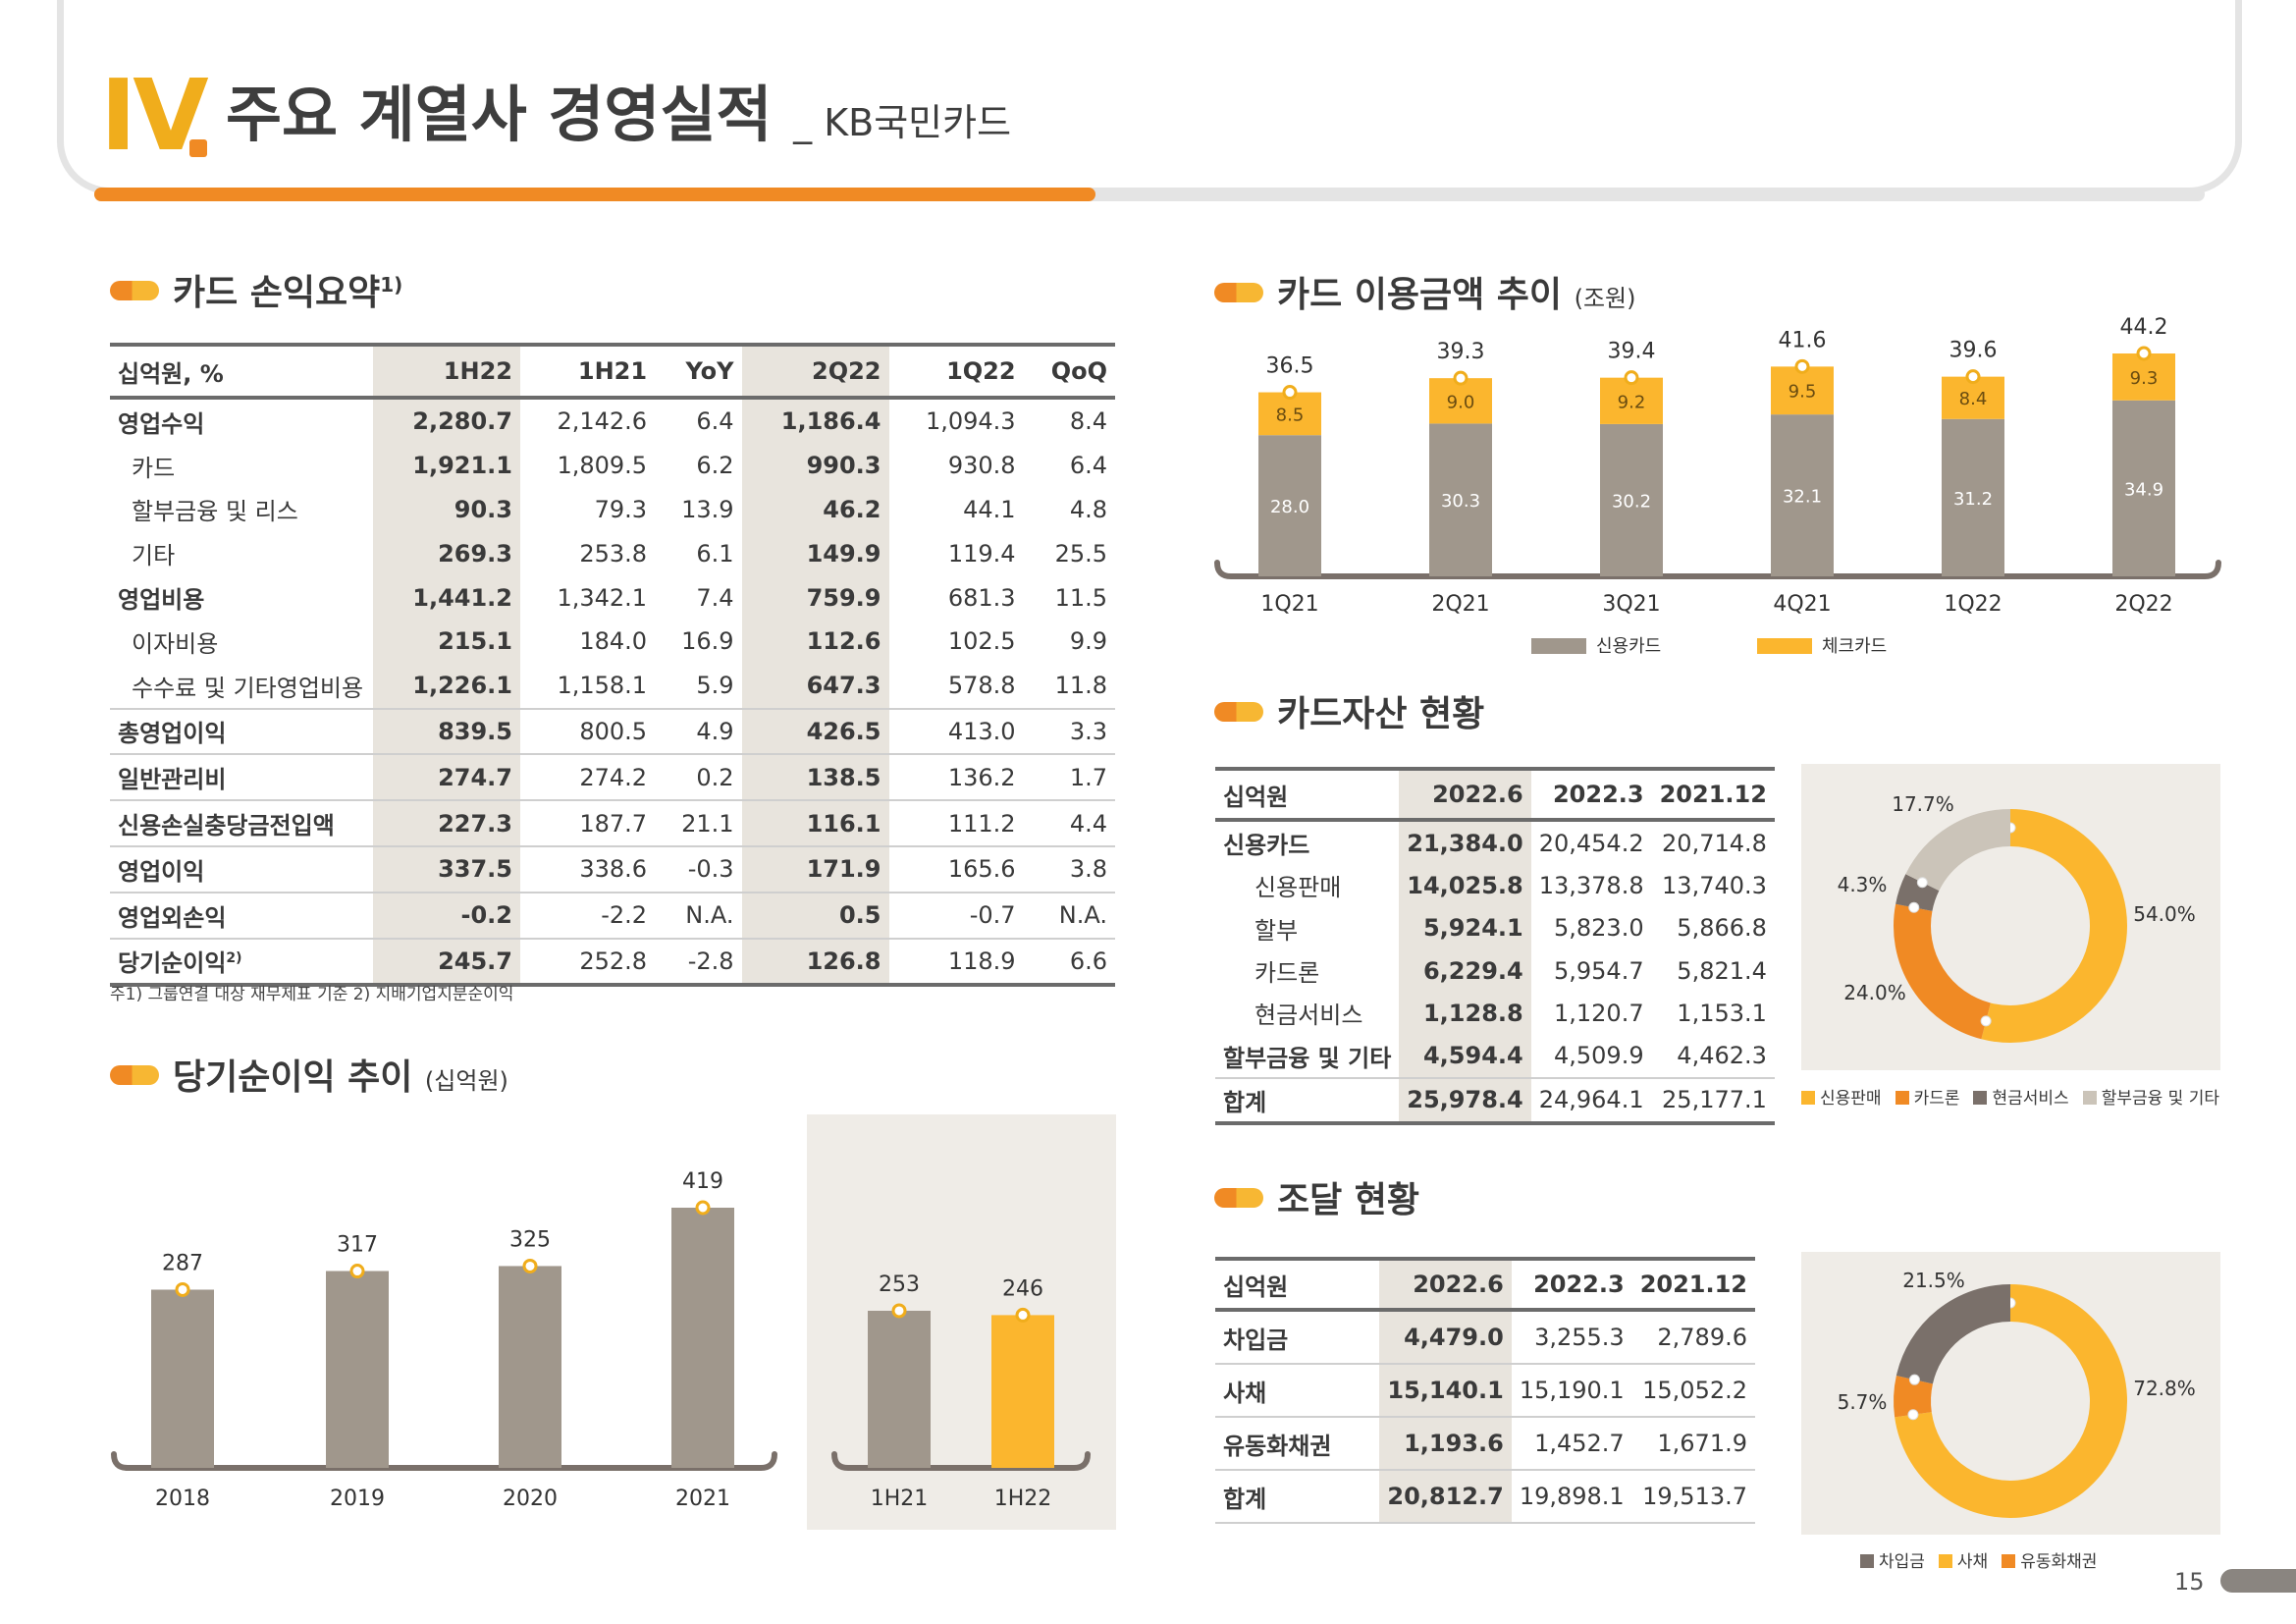 The image size is (2296, 1624). What do you see at coordinates (242, 421) in the screenshot?
I see `pl-row-label: 영업수익` at bounding box center [242, 421].